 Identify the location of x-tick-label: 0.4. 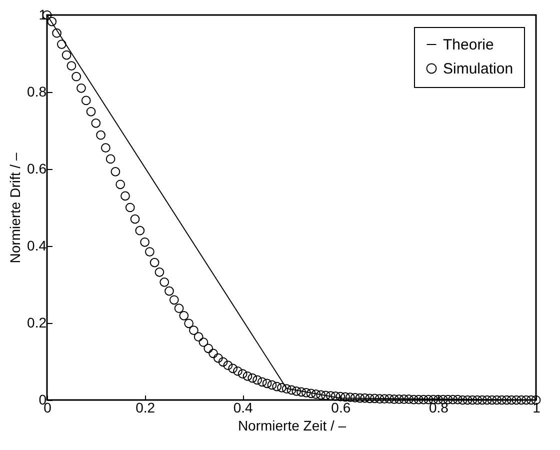
(243, 408).